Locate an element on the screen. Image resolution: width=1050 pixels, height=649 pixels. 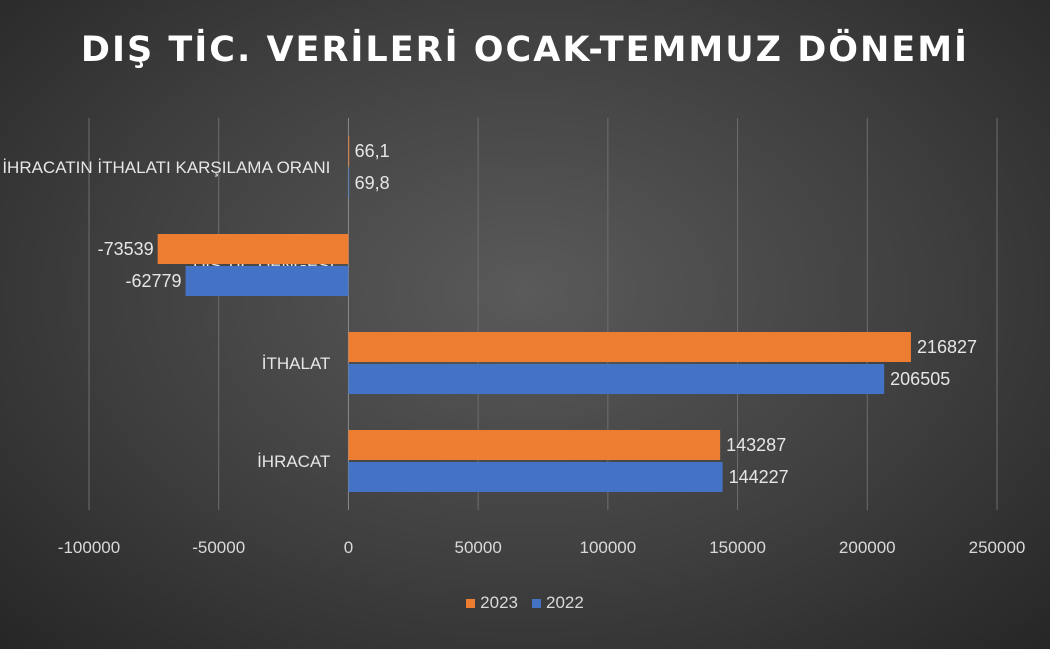
legend-swatch-2023 is located at coordinates (471, 603).